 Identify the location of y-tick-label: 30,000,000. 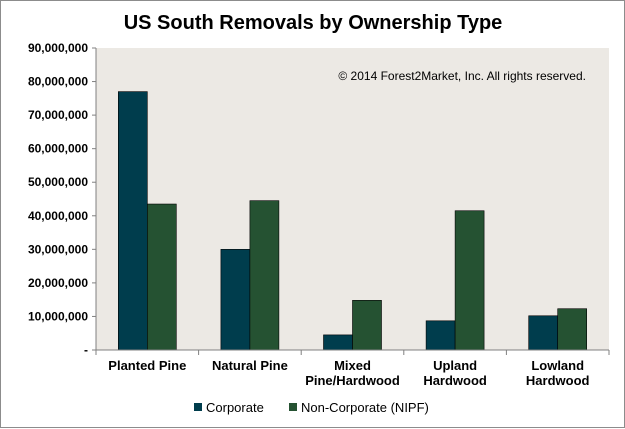
(58, 249).